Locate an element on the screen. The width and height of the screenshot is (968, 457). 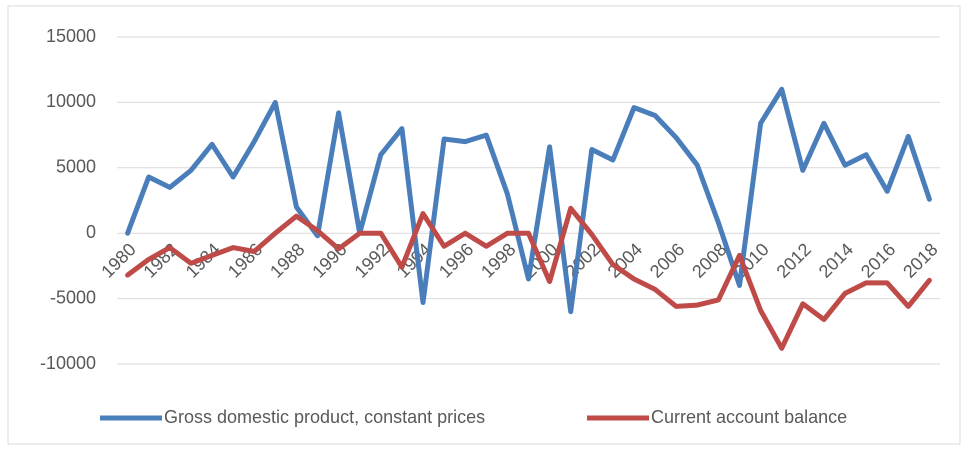
y-tick-label: 0 is located at coordinates (91, 232).